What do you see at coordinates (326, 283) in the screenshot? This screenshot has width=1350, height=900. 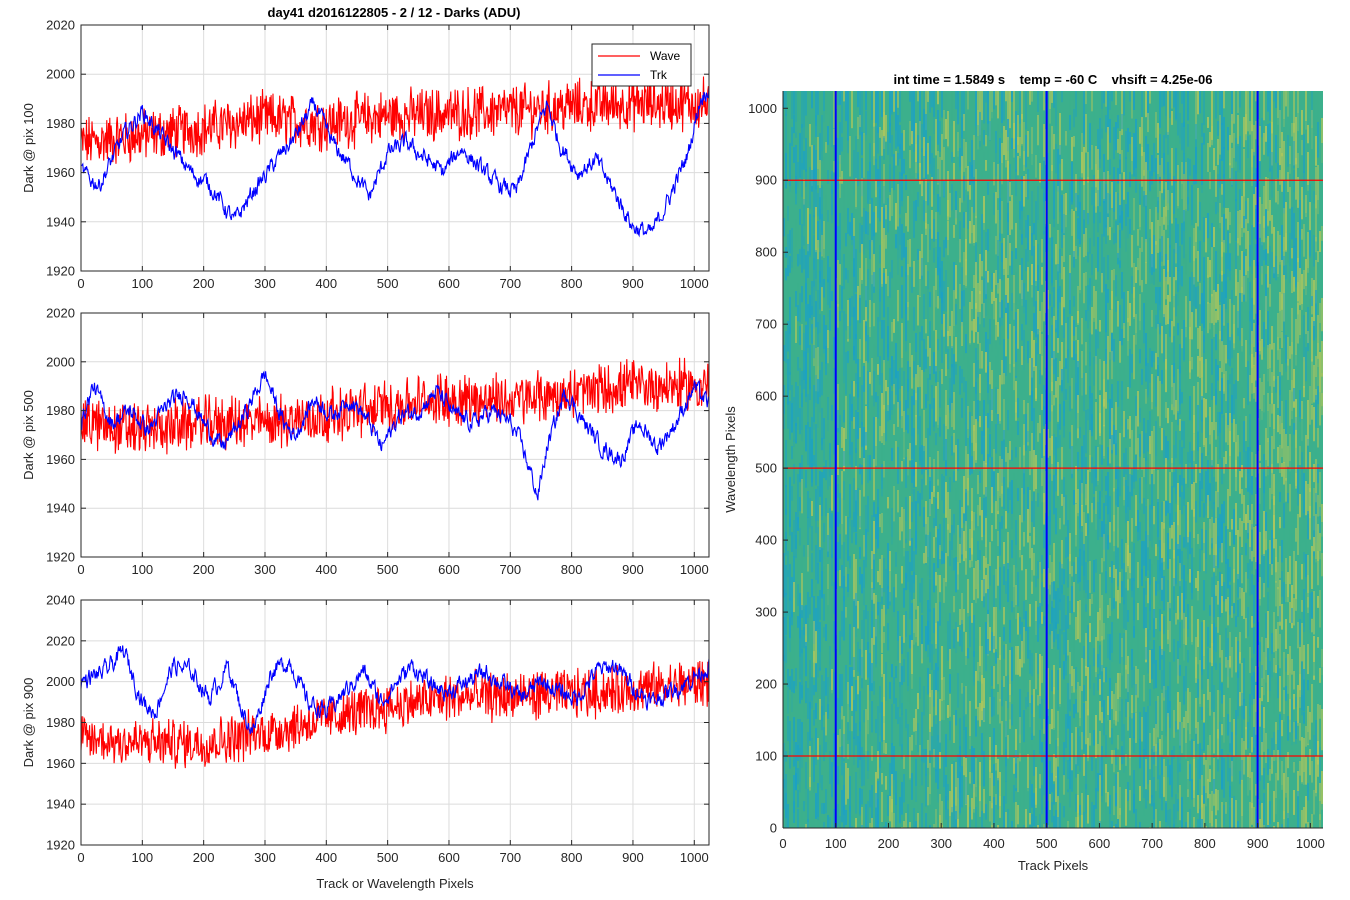 I see `x-tick-label: 400` at bounding box center [326, 283].